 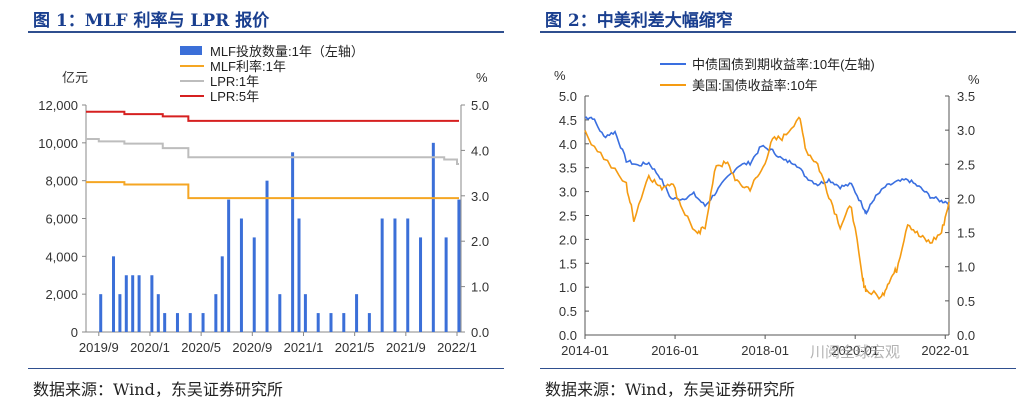 What do you see at coordinates (74, 332) in the screenshot?
I see `y-tick-label-left: 0` at bounding box center [74, 332].